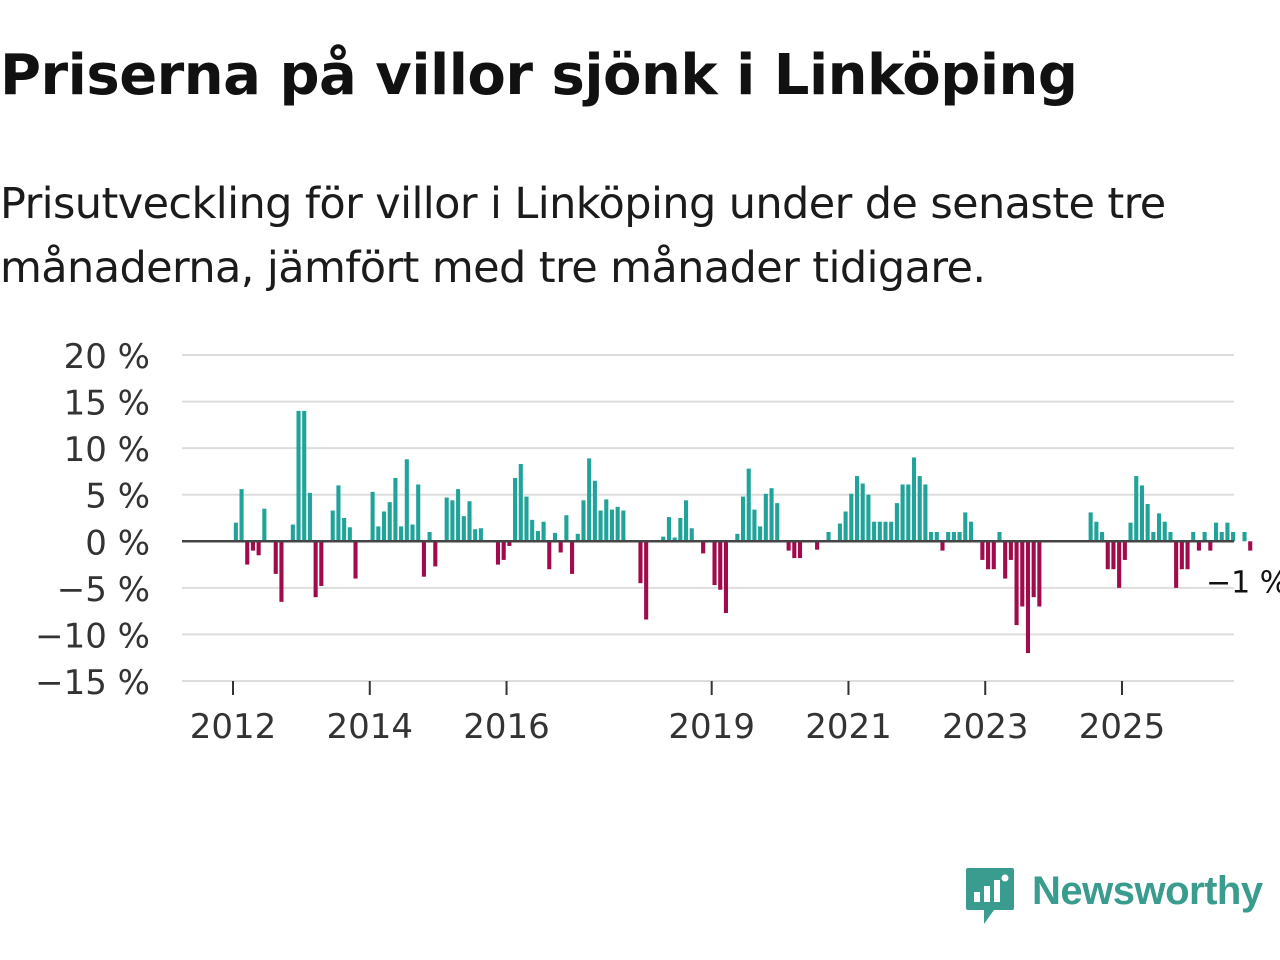 The height and width of the screenshot is (960, 1280). Describe the element at coordinates (1243, 583) in the screenshot. I see `last-value-label: −1 %` at that location.